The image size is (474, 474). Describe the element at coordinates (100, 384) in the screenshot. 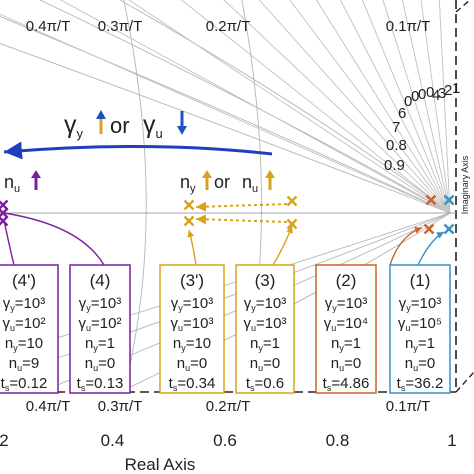

I see `case-param: ts=0.13` at that location.